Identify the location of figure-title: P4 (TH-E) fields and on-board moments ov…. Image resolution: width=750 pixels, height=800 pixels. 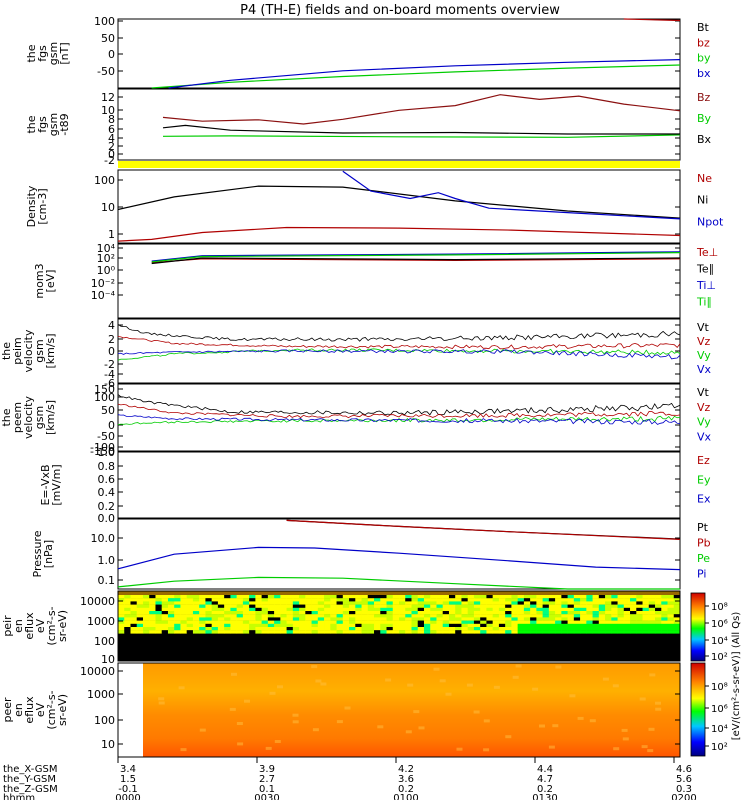
(400, 10).